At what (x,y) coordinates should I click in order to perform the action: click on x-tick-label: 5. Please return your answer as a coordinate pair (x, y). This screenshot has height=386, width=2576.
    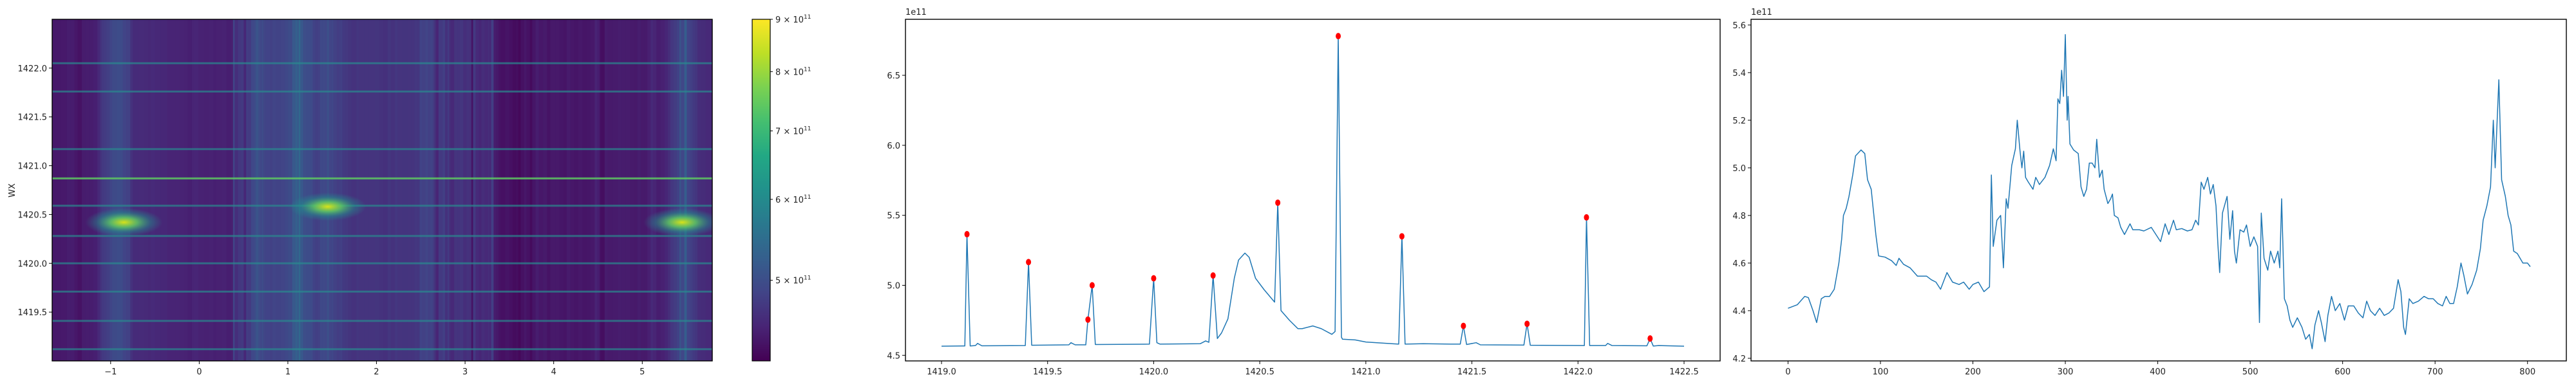
    Looking at the image, I should click on (642, 372).